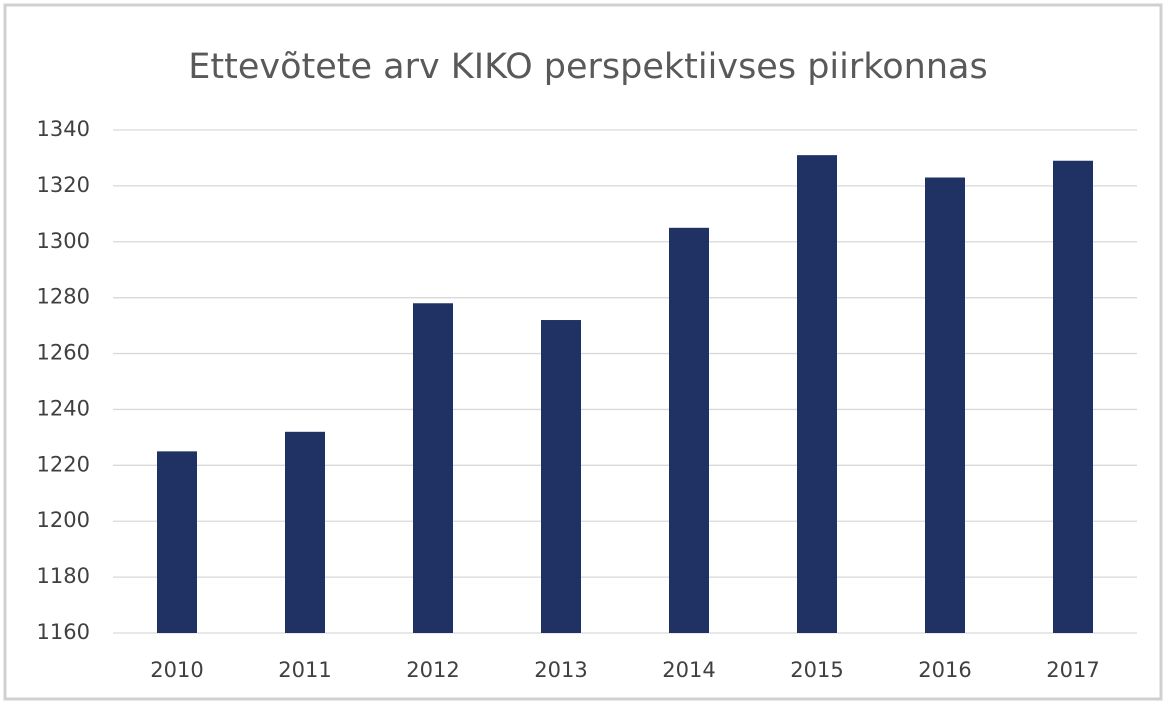  I want to click on x-tick-label: 2011, so click(304, 670).